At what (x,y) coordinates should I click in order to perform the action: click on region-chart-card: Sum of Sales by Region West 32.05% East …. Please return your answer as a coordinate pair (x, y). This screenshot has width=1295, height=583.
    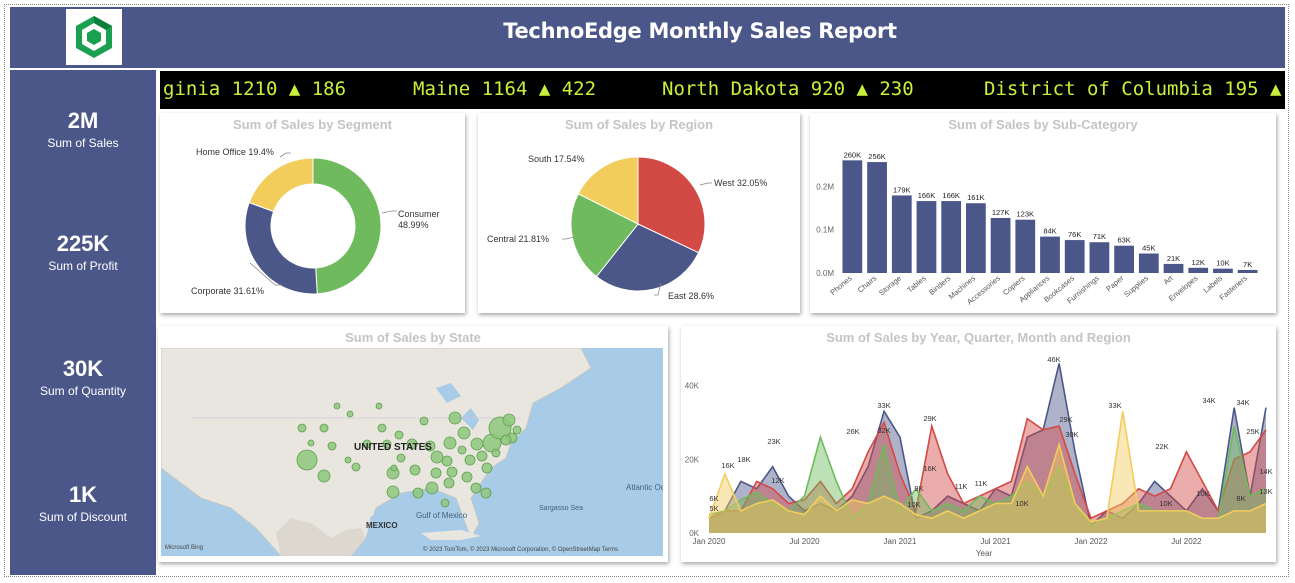
    Looking at the image, I should click on (639, 213).